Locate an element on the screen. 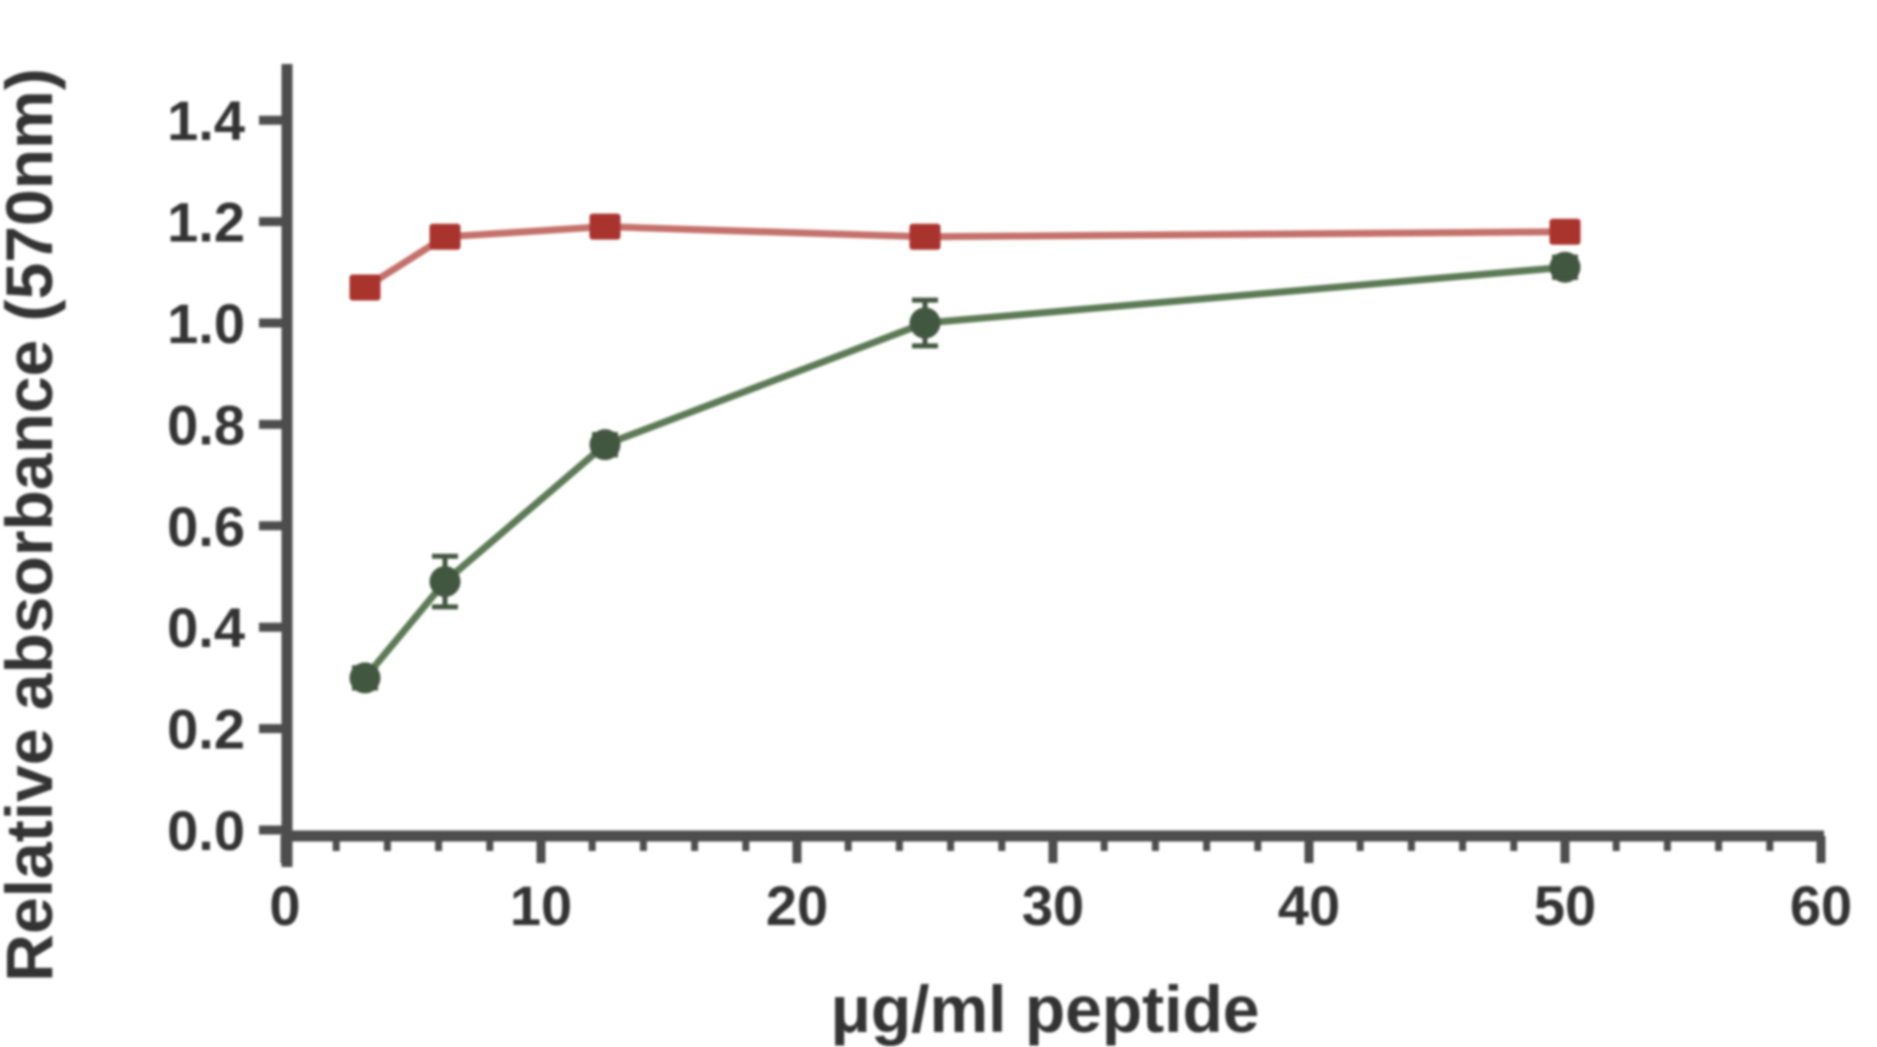  x-tick-label: 30 is located at coordinates (1053, 905).